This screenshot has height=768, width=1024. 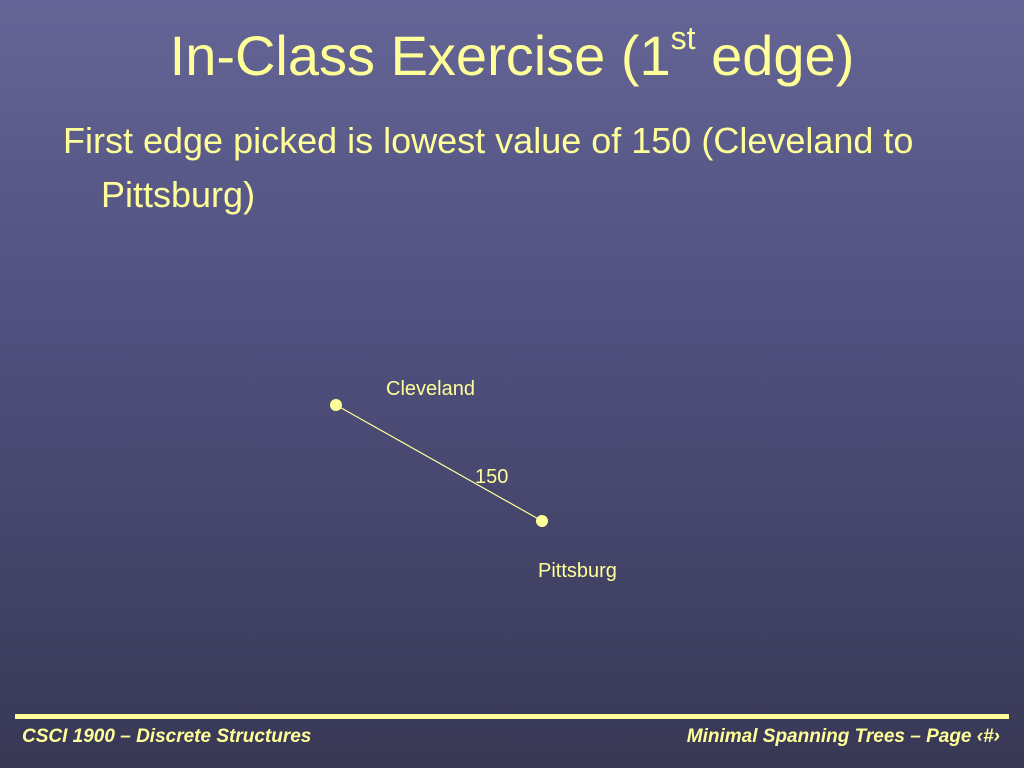 What do you see at coordinates (336, 405) in the screenshot?
I see `node-cleveland` at bounding box center [336, 405].